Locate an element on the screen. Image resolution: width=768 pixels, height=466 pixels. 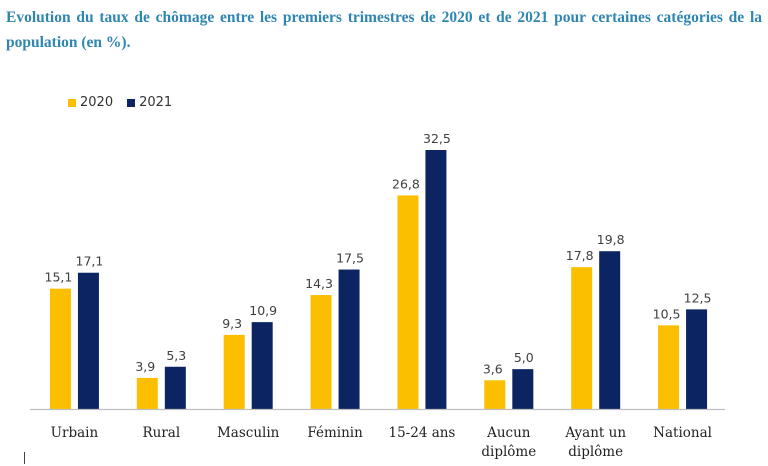
category-label: Rural is located at coordinates (161, 433).